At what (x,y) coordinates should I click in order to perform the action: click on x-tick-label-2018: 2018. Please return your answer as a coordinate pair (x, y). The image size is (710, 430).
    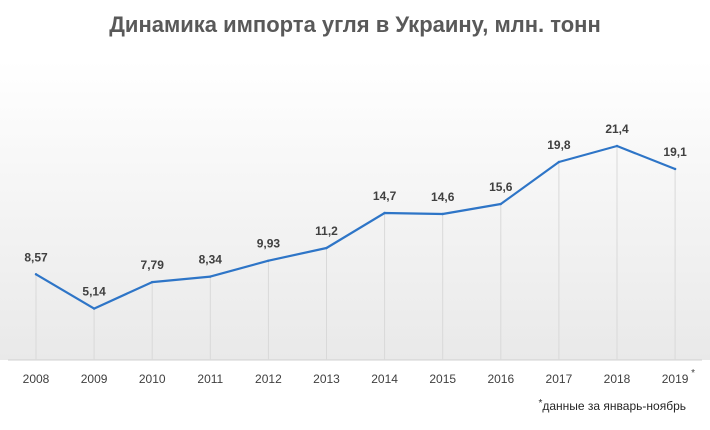
    Looking at the image, I should click on (617, 379).